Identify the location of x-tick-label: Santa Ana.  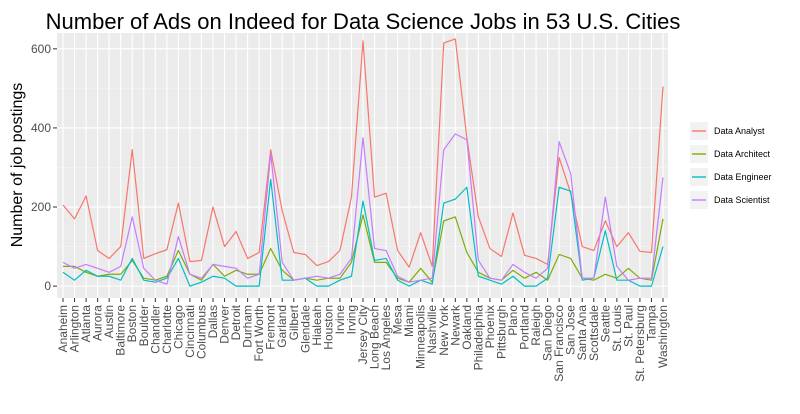
(582, 333).